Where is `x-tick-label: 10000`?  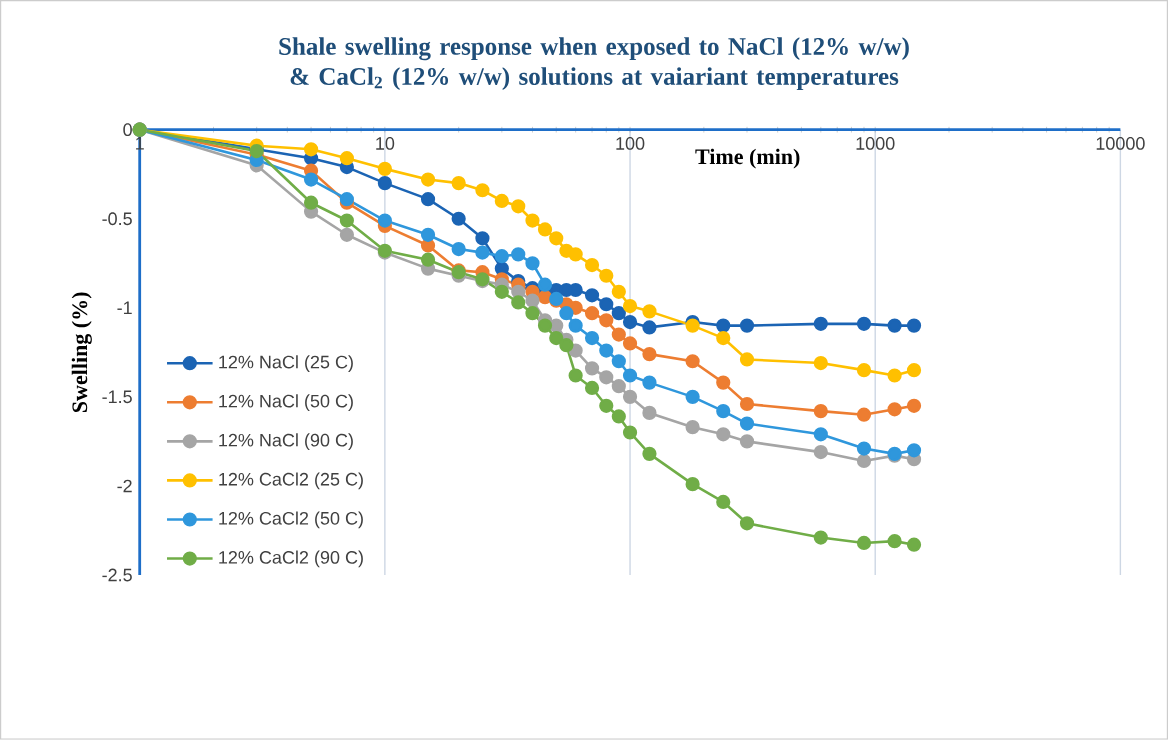 x-tick-label: 10000 is located at coordinates (1120, 143).